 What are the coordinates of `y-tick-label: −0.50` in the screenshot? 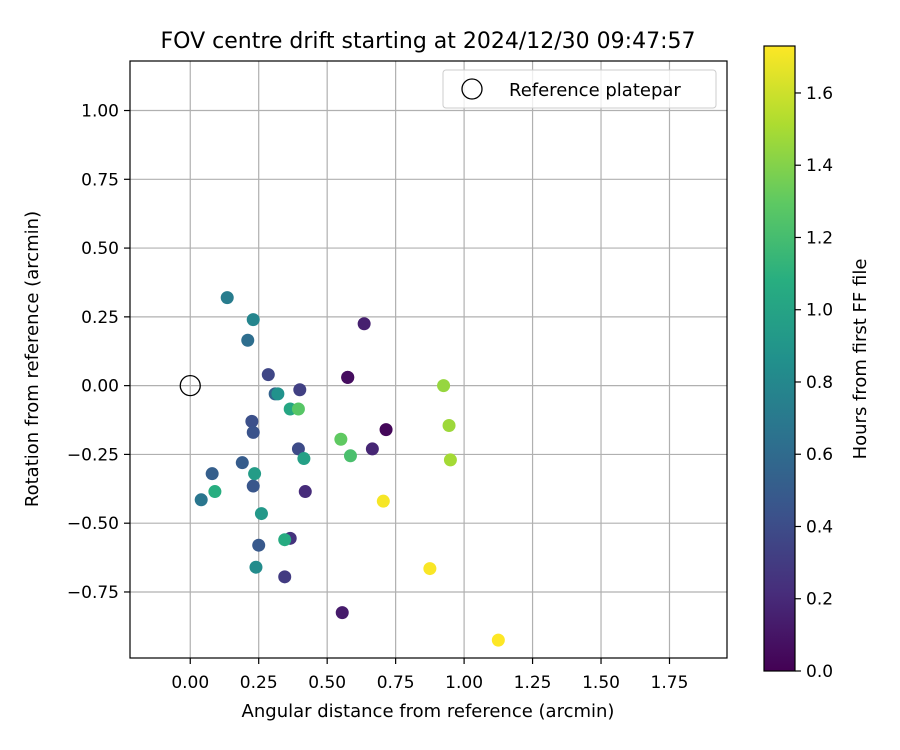 It's located at (93, 524).